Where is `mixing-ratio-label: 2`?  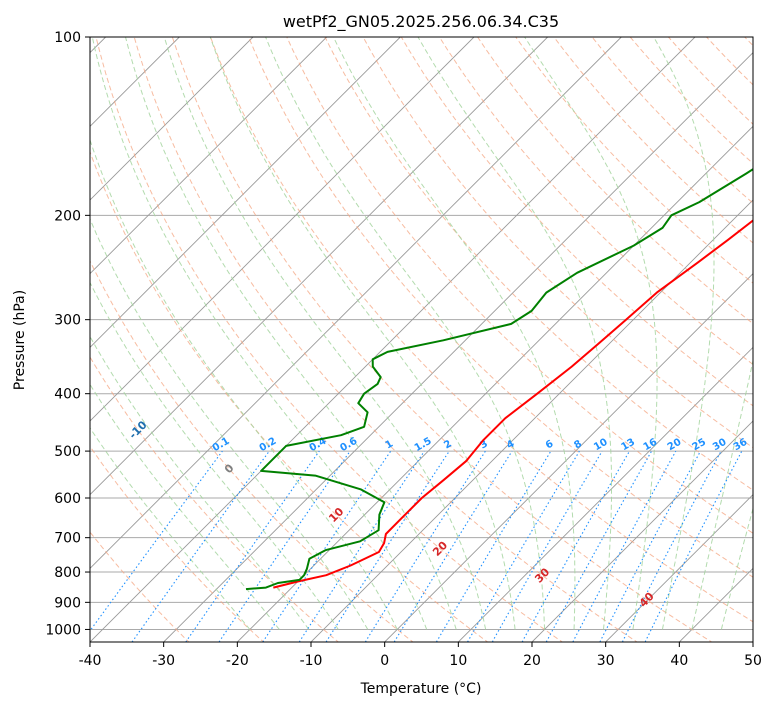
mixing-ratio-label: 2 is located at coordinates (448, 444).